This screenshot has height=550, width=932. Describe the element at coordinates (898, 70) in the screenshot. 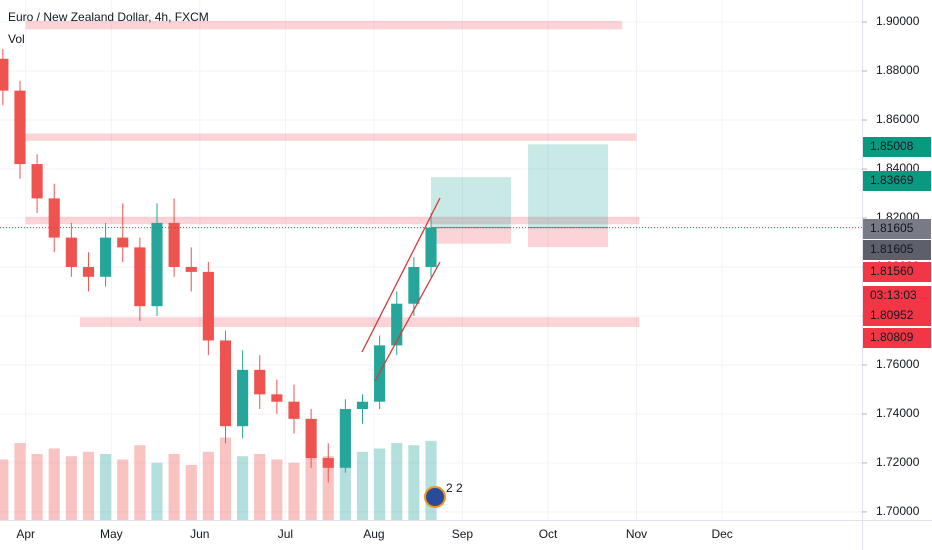

I see `y-tick-label: 1.88000` at that location.